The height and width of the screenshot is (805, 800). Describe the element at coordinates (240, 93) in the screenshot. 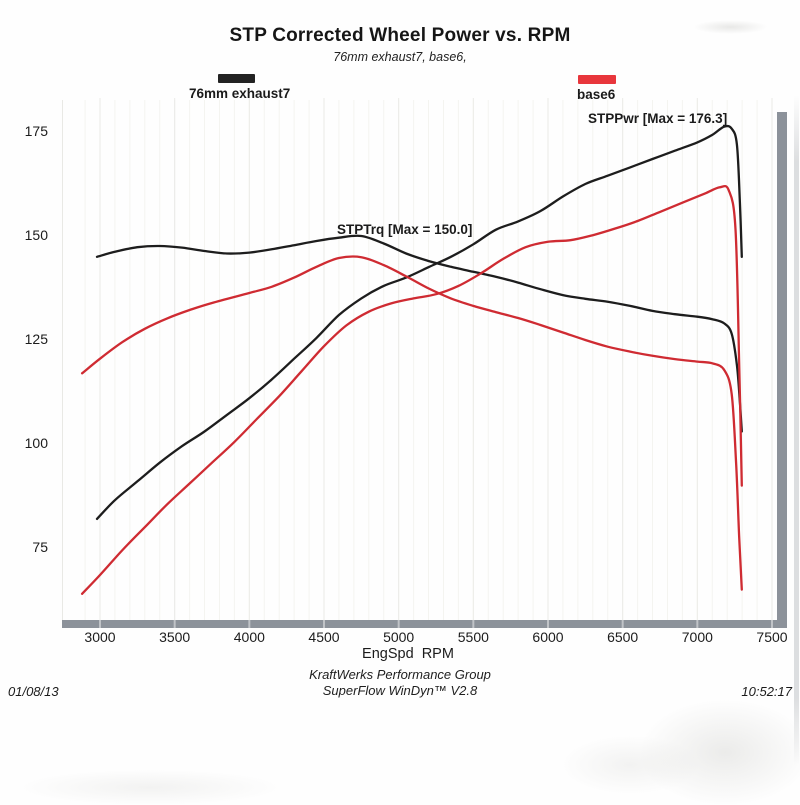

I see `legend-label-76mm-exhaust7: 76mm exhaust7` at that location.